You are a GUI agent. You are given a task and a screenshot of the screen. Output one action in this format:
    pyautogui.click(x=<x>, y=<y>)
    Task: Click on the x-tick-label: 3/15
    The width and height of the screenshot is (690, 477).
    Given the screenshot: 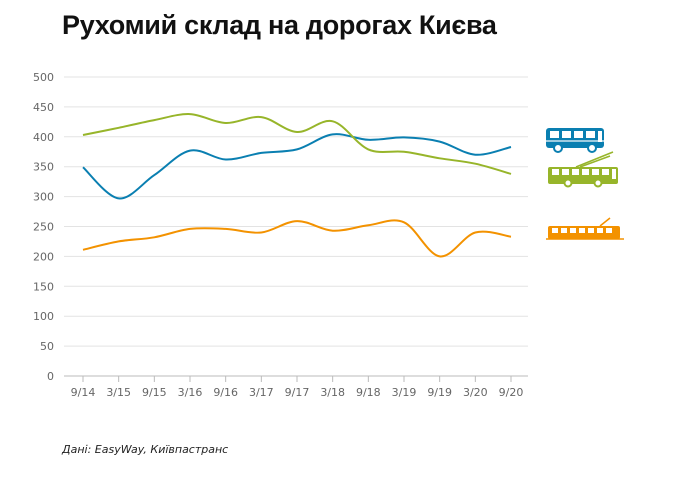 What is the action you would take?
    pyautogui.click(x=118, y=392)
    